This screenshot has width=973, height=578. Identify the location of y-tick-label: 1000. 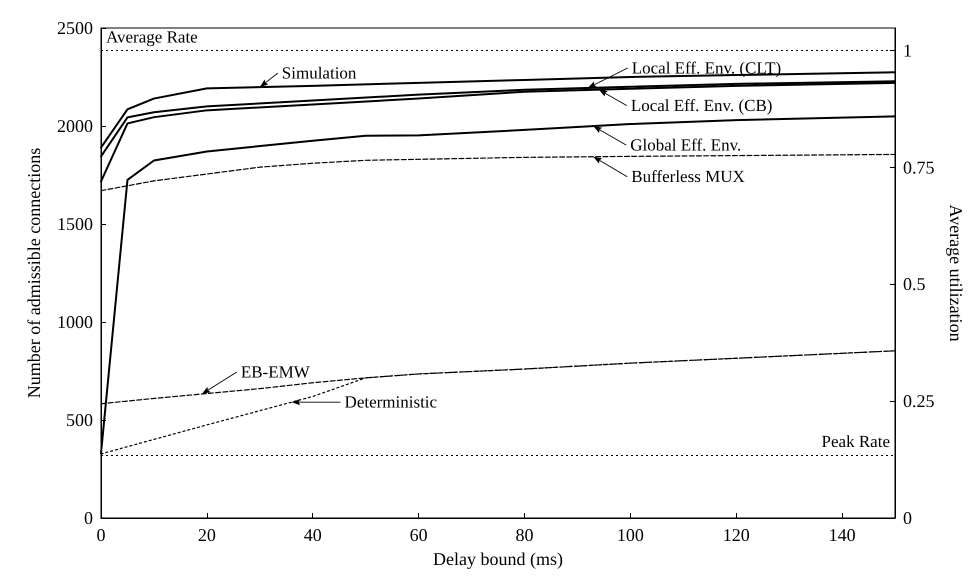
(75, 322).